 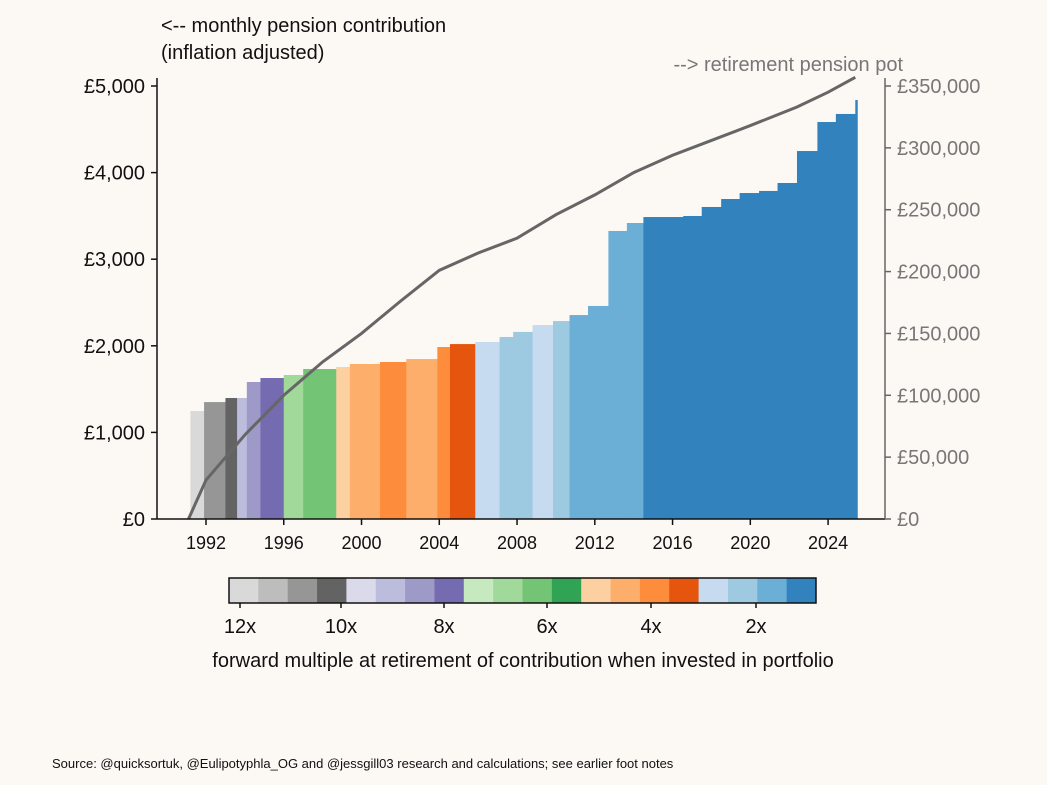 I want to click on left-axis-title: <-- monthly pension contribution, so click(x=303, y=26).